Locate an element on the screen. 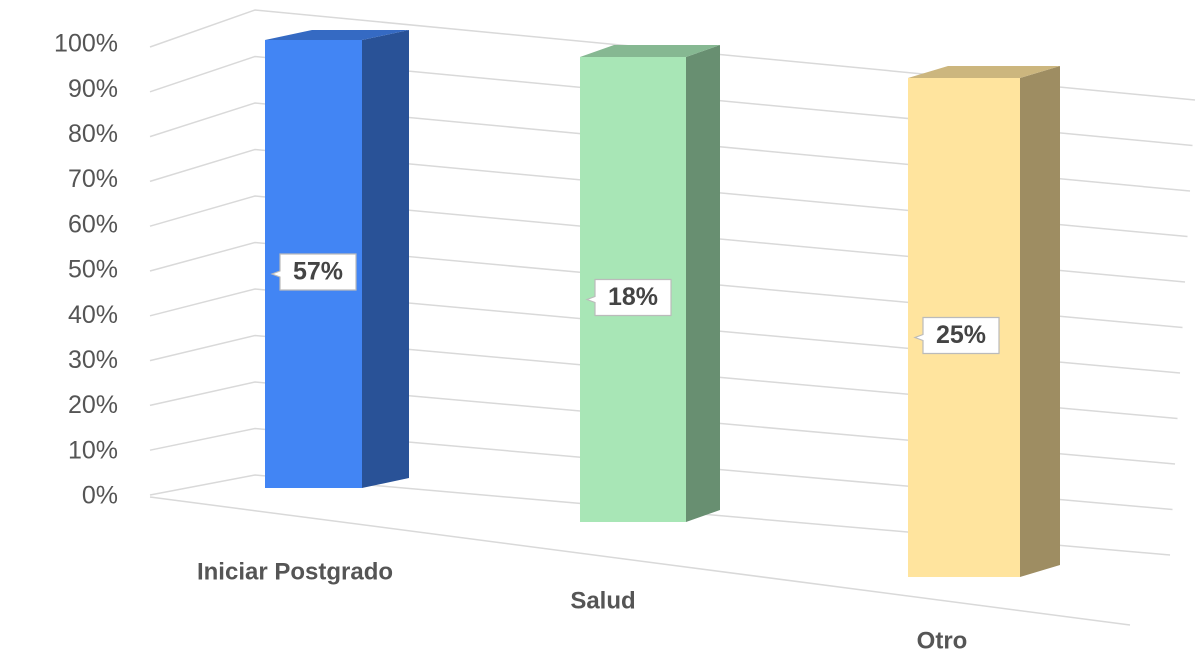 Image resolution: width=1197 pixels, height=658 pixels. y-tick-label: 20% is located at coordinates (93, 405).